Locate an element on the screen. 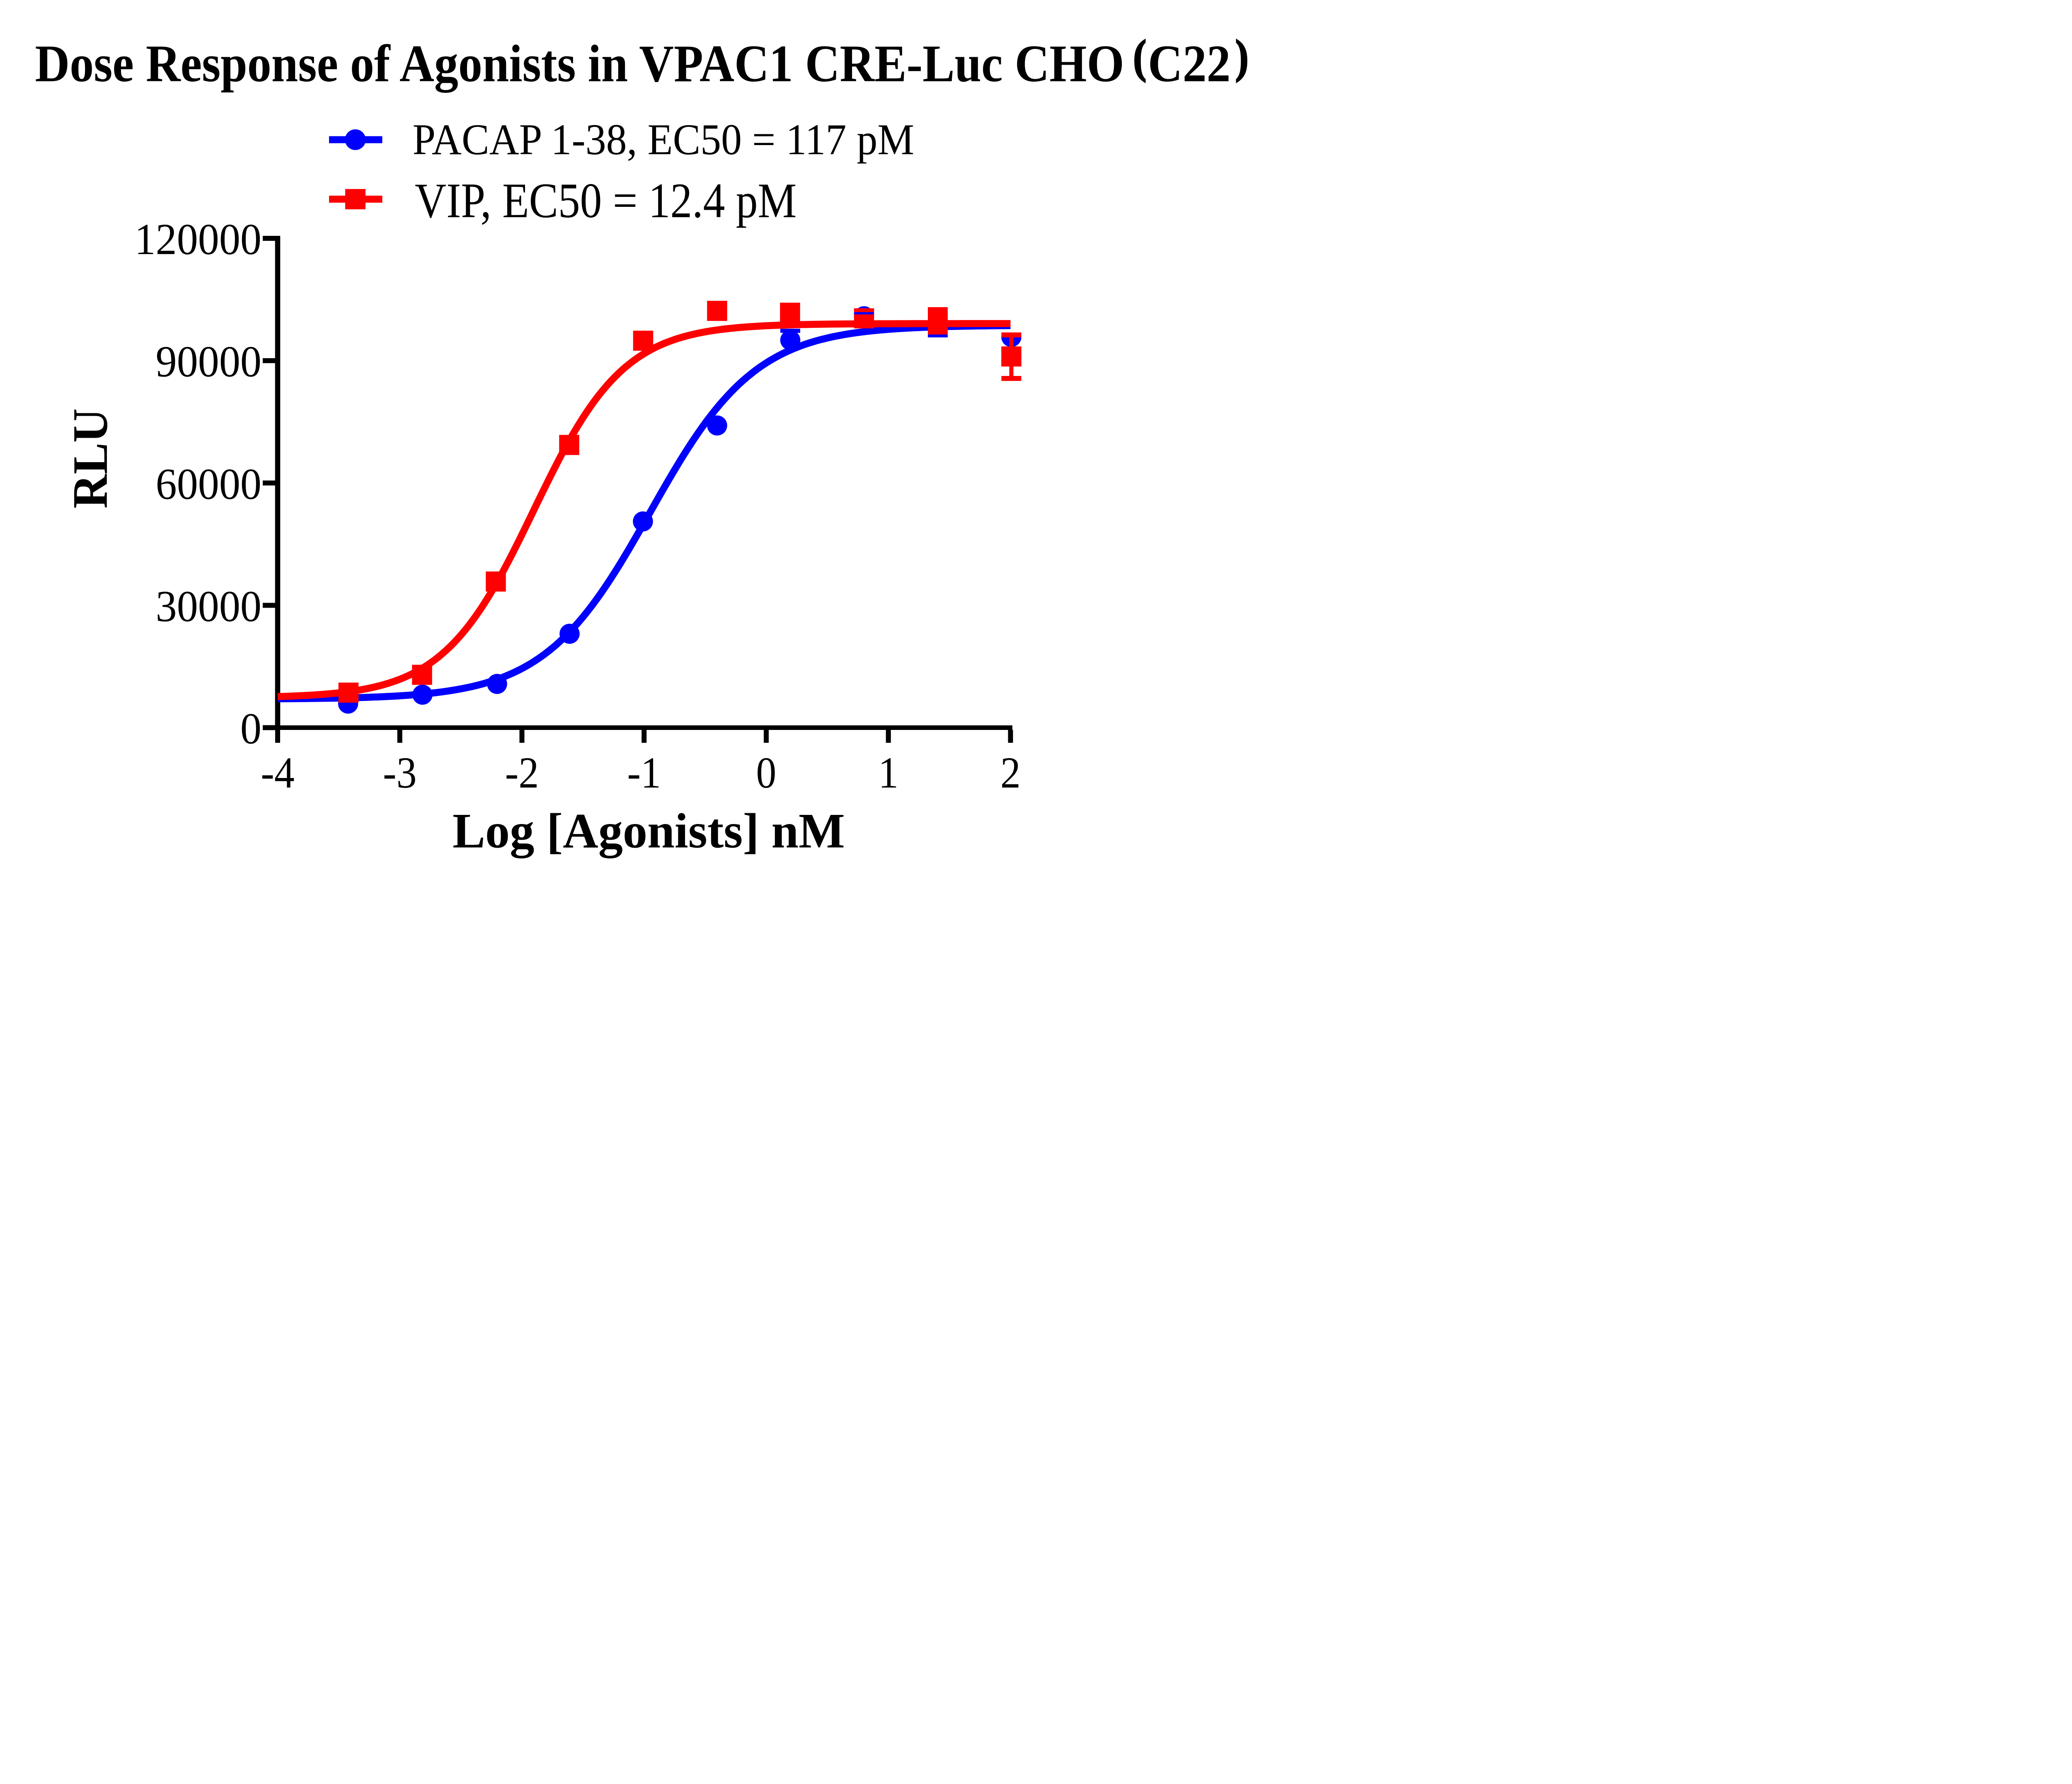 The height and width of the screenshot is (1784, 2072). svg-text: -4 is located at coordinates (277, 773).